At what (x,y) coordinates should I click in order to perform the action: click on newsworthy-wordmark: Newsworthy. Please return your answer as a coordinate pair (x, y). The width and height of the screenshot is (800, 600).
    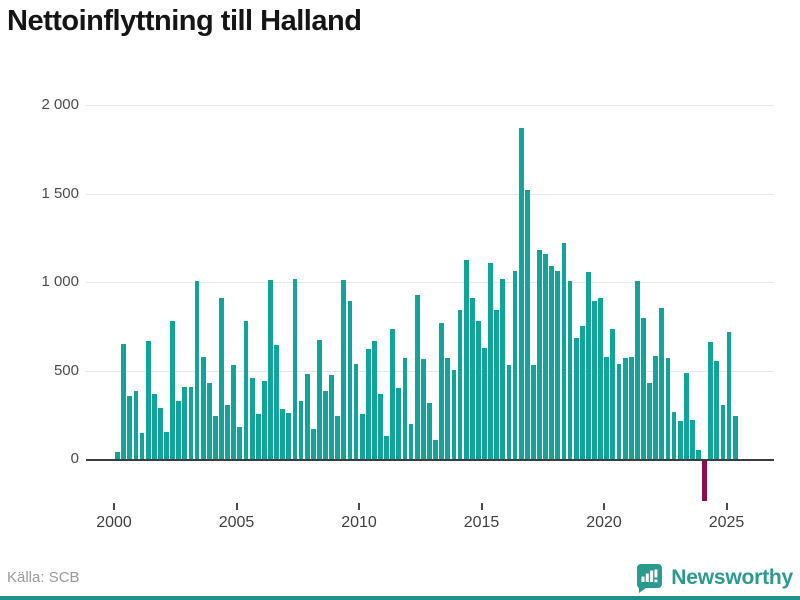
    Looking at the image, I should click on (732, 577).